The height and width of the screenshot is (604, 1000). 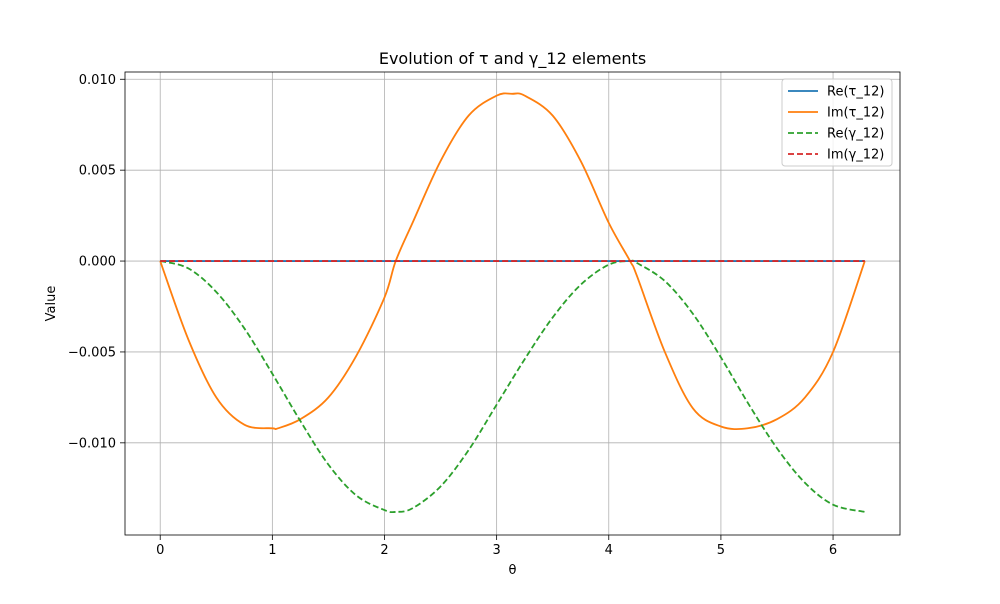 I want to click on y-tick-label: 0.005, so click(x=97, y=171).